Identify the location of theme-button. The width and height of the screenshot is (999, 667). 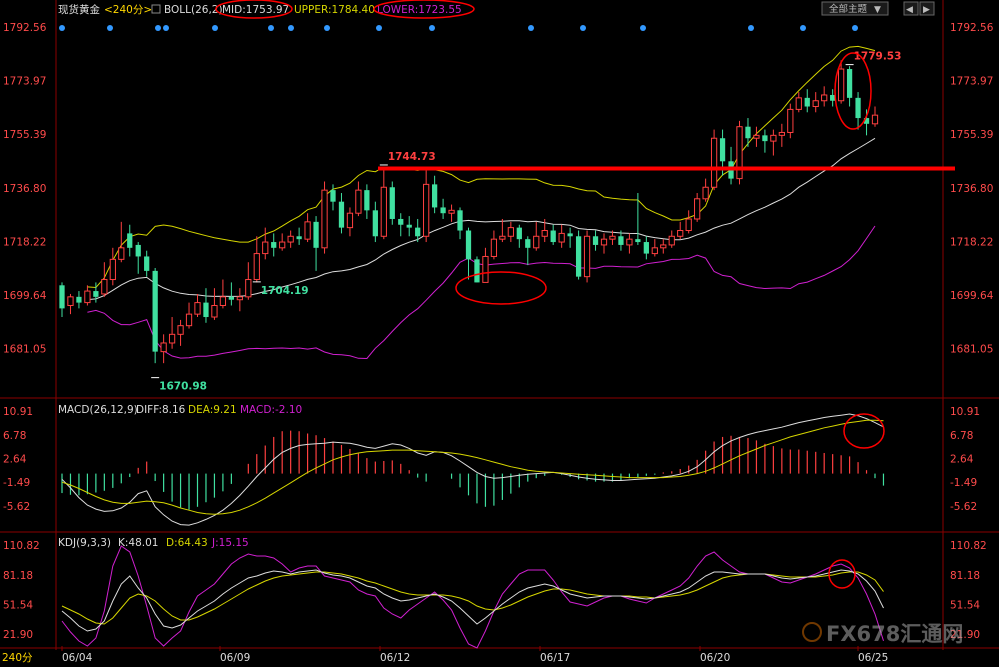
(855, 8).